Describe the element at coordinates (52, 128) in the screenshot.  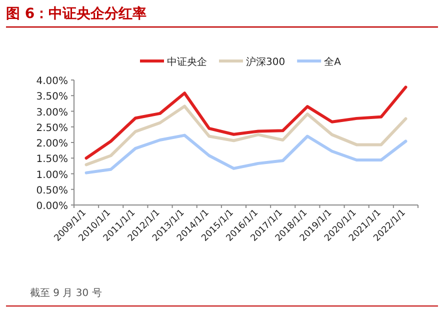
I see `y-tick-label: 2.50%` at that location.